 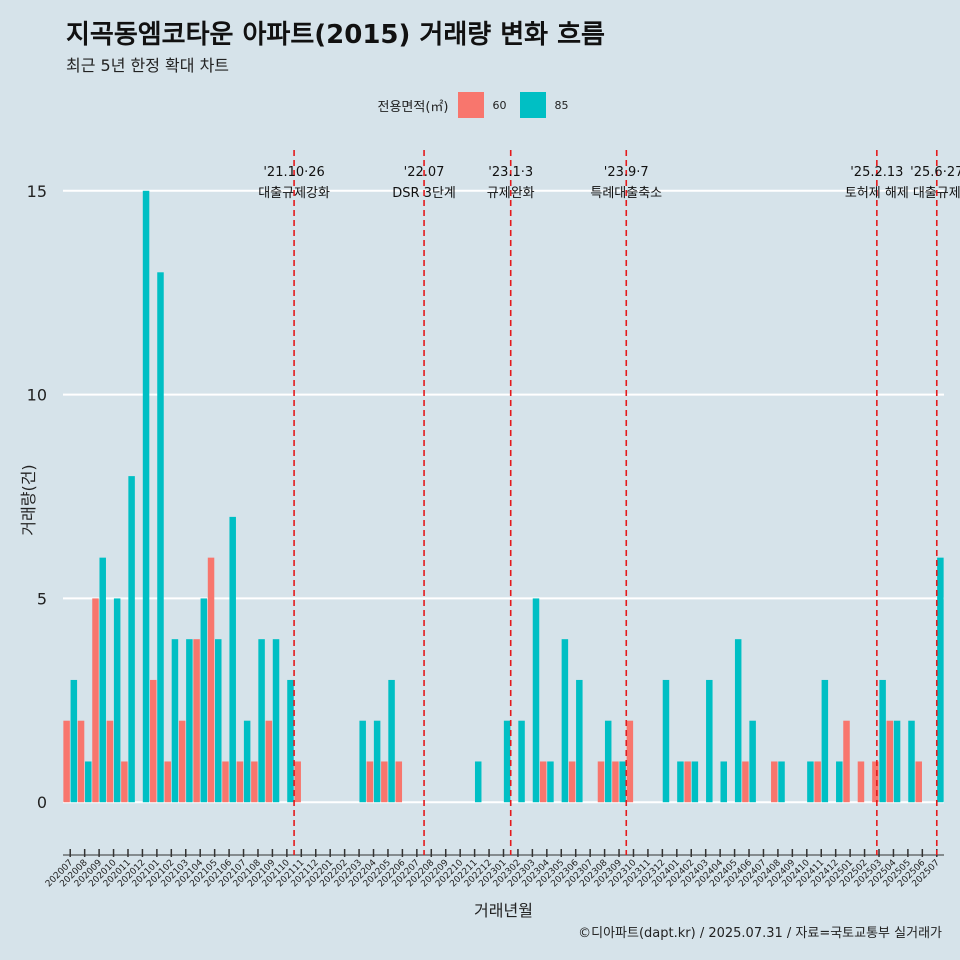 What do you see at coordinates (335, 35) in the screenshot?
I see `chart-title: 지곡동엠코타운 아파트(2015) 거래량 변화 흐름` at bounding box center [335, 35].